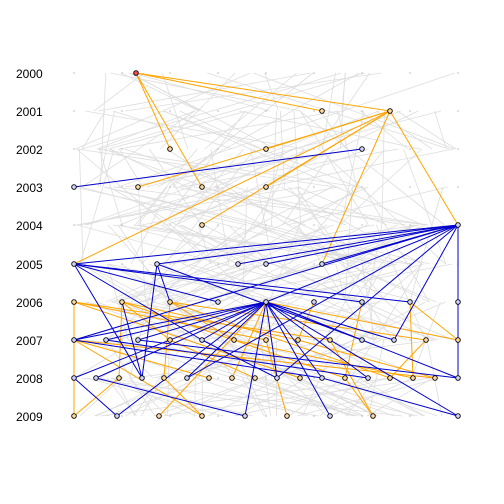 The height and width of the screenshot is (504, 504). Describe the element at coordinates (29, 226) in the screenshot. I see `year-label-2004: 2004` at that location.